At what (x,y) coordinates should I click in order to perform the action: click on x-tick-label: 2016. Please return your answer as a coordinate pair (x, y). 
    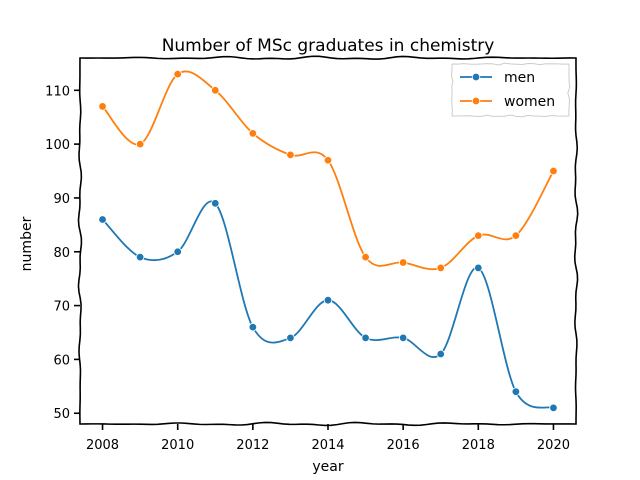
    Looking at the image, I should click on (403, 445).